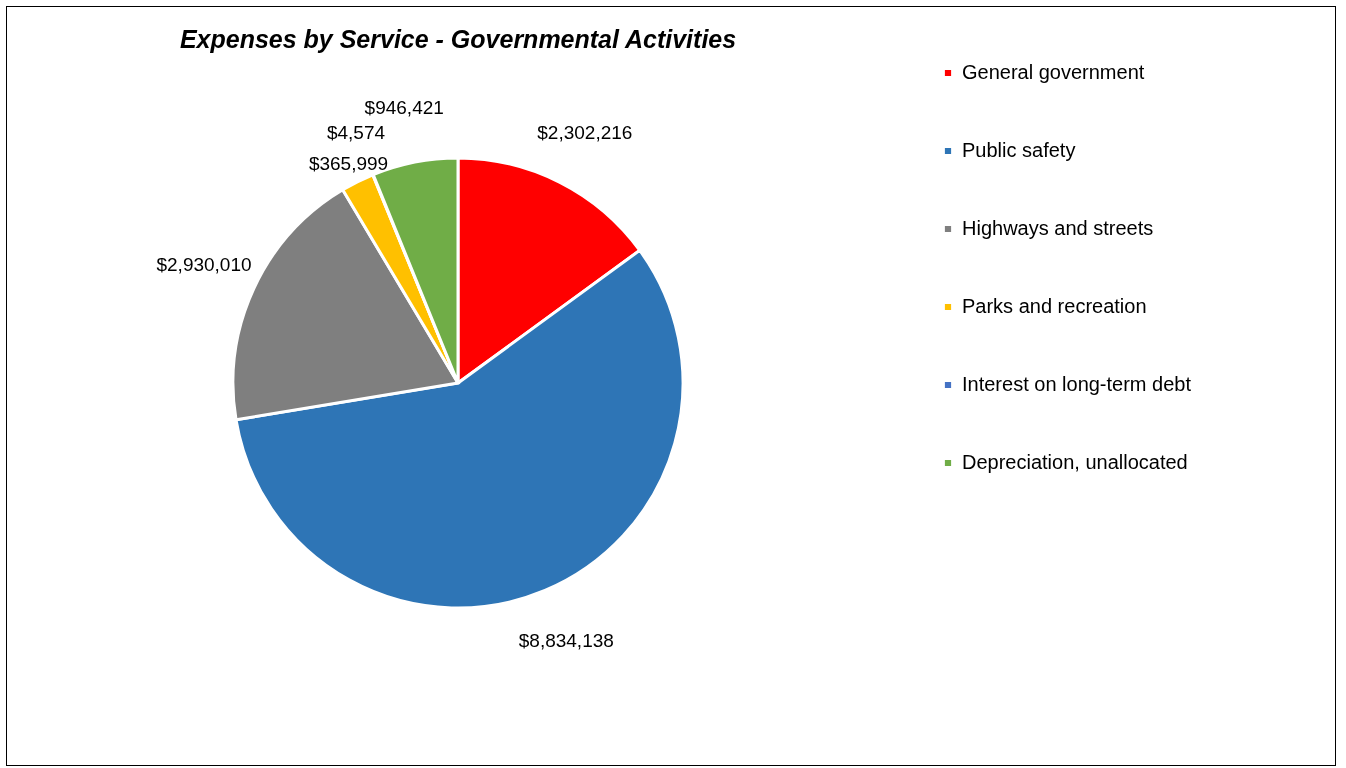 This screenshot has height=768, width=1346. Describe the element at coordinates (1019, 150) in the screenshot. I see `legend-label: Public safety` at that location.